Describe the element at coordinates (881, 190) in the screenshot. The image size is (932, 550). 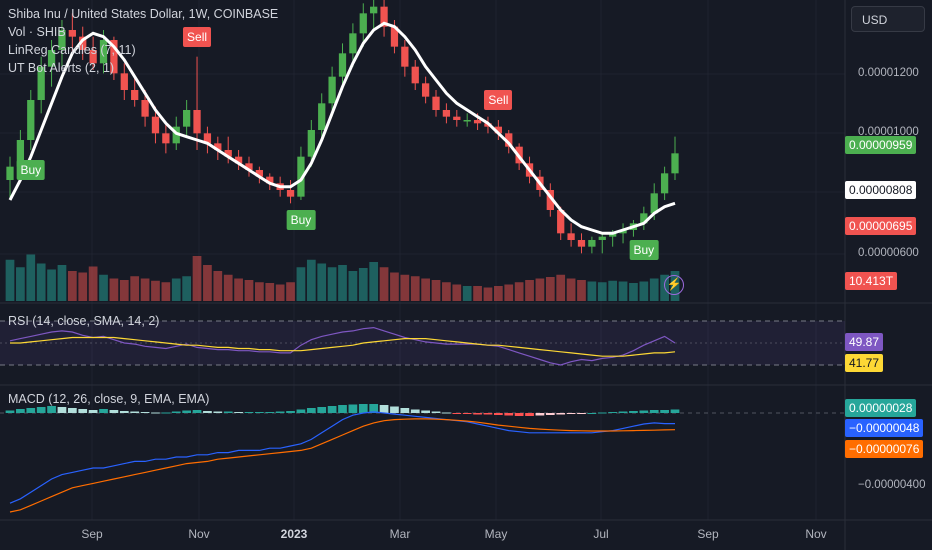
I see `linreg-price-tag: 0.00000808` at that location.